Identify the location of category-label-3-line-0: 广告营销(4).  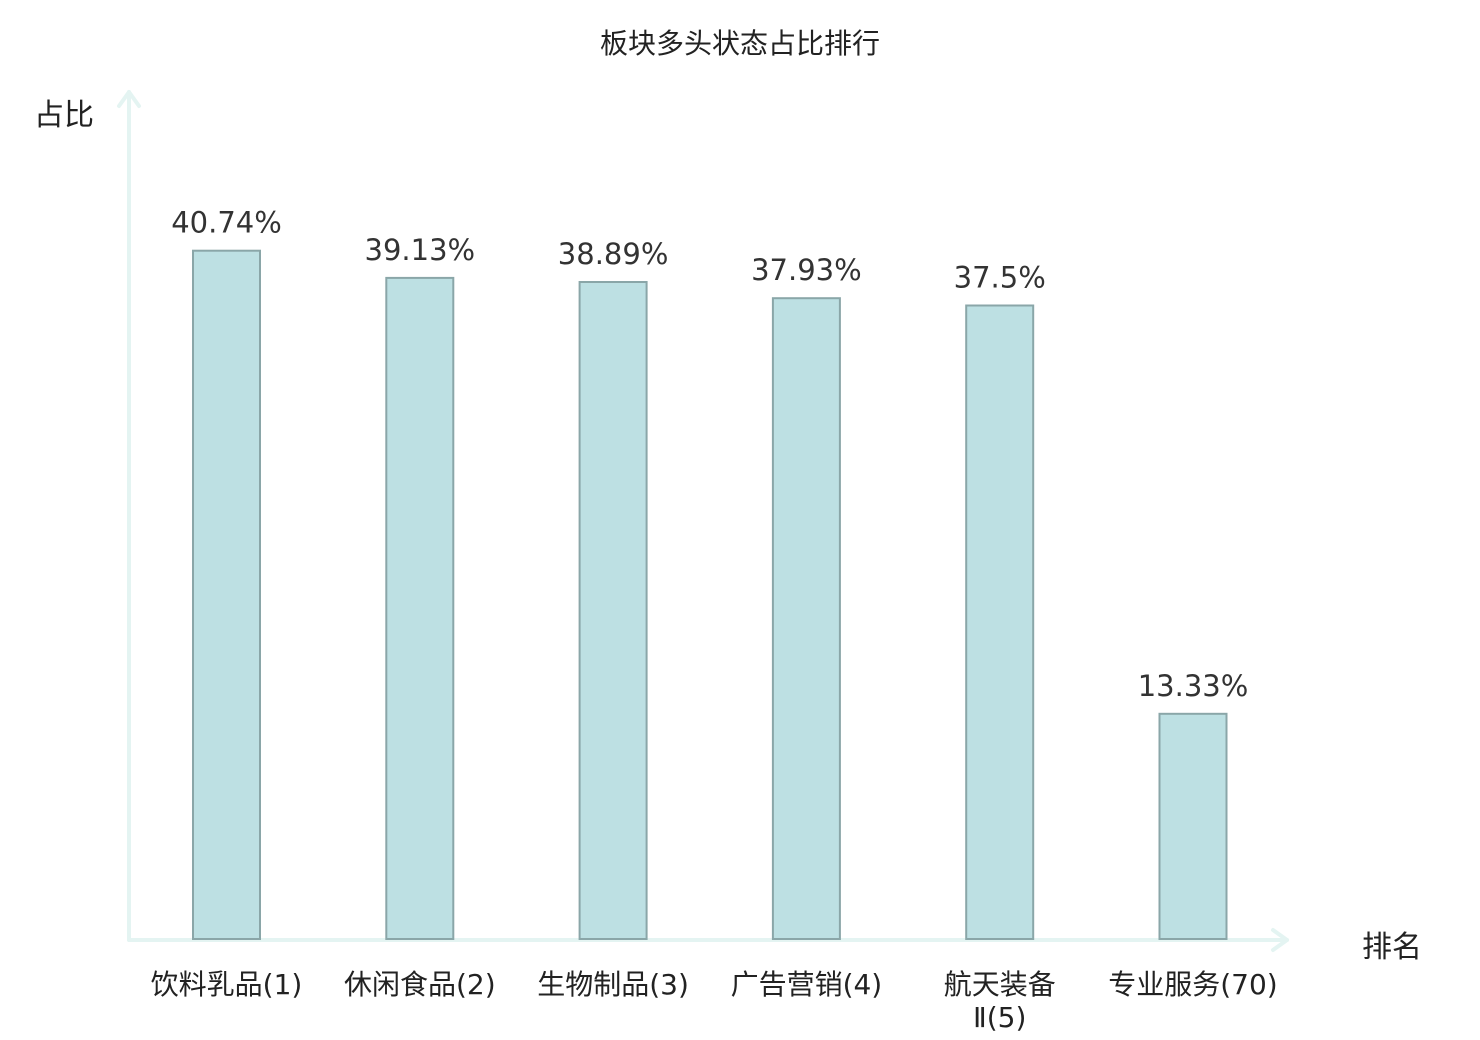
(807, 984).